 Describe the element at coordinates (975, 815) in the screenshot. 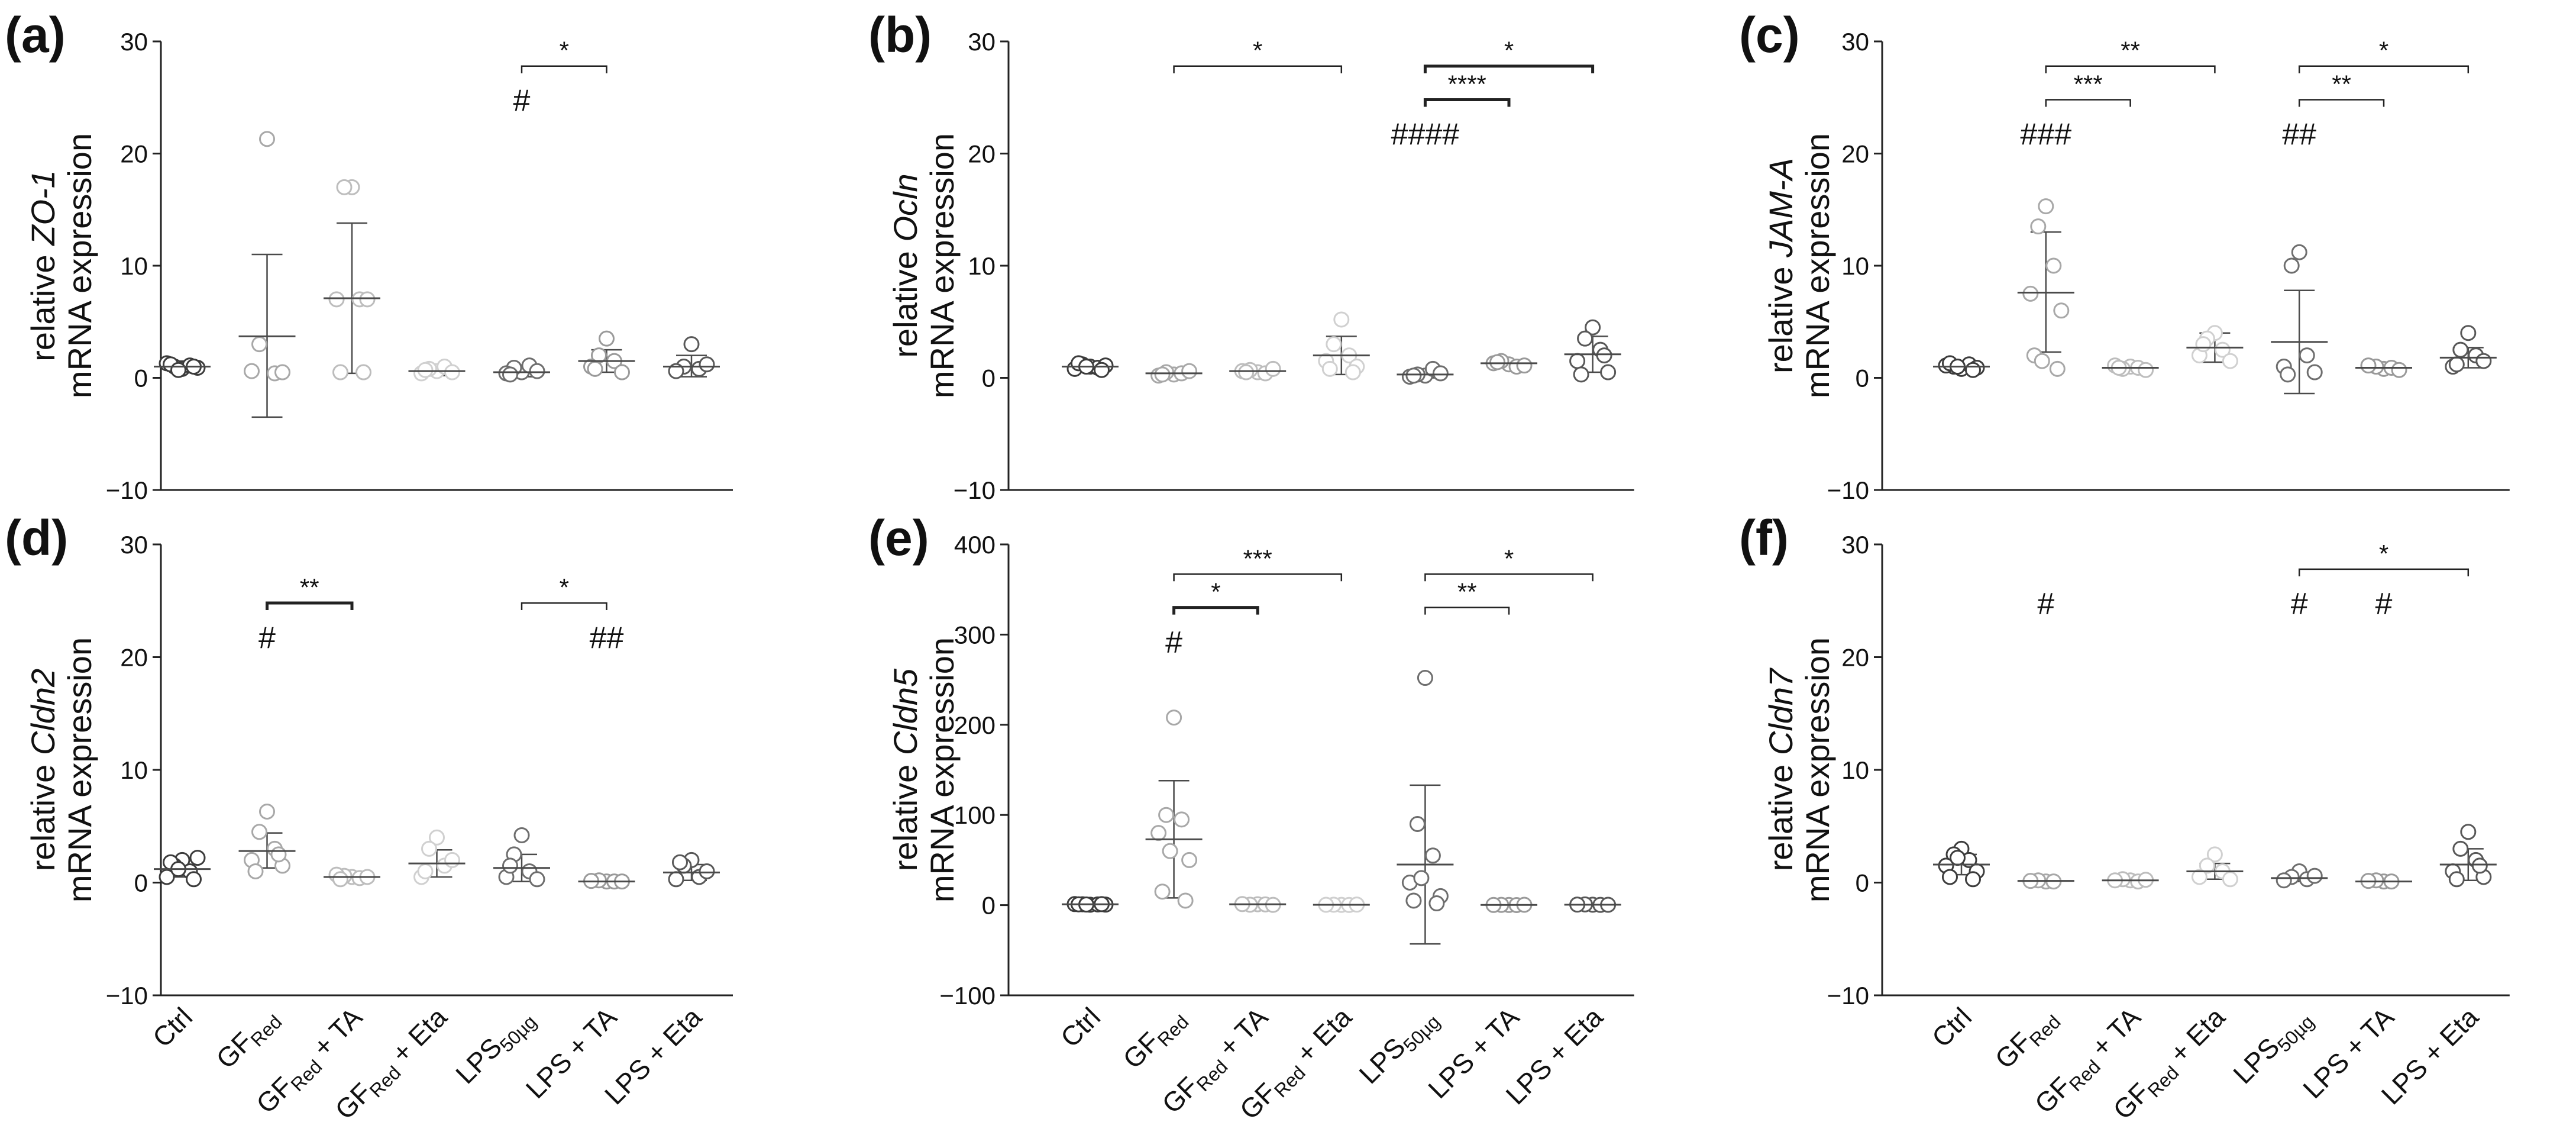

I see `y-tick-label: 100` at that location.